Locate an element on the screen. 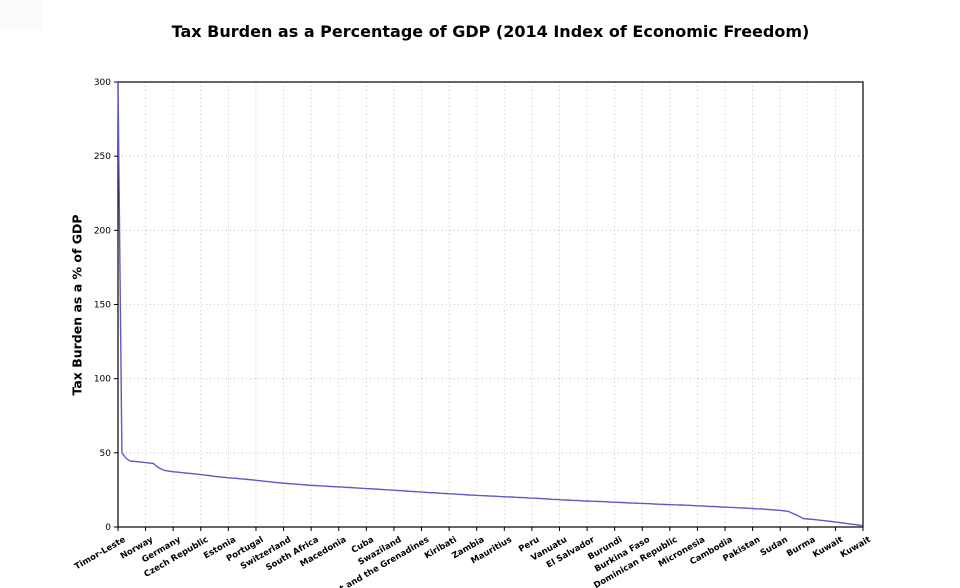 Image resolution: width=960 pixels, height=588 pixels. x-tick-label: Sudan is located at coordinates (774, 547).